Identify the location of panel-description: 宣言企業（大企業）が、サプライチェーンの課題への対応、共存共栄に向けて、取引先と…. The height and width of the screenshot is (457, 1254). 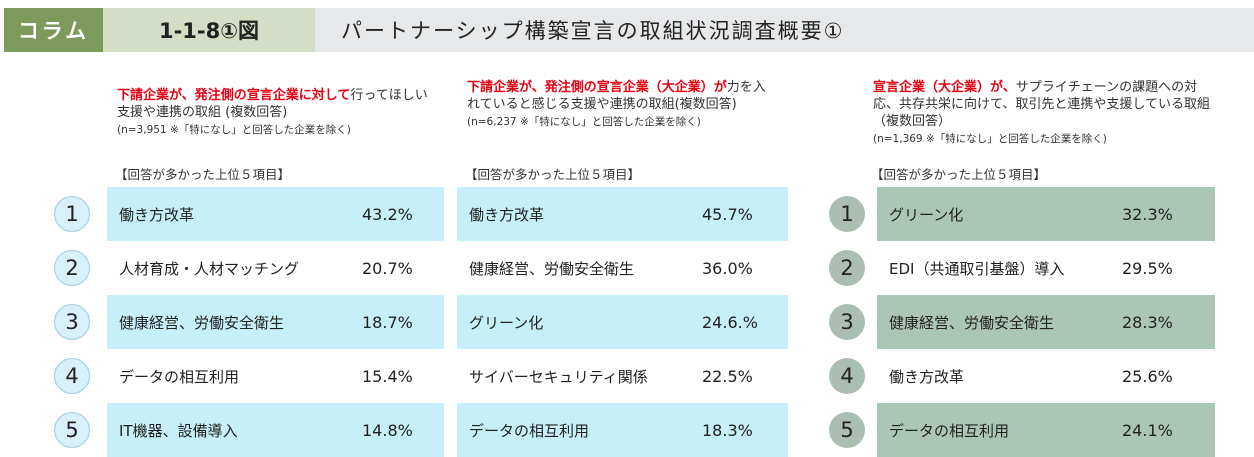
(1043, 113).